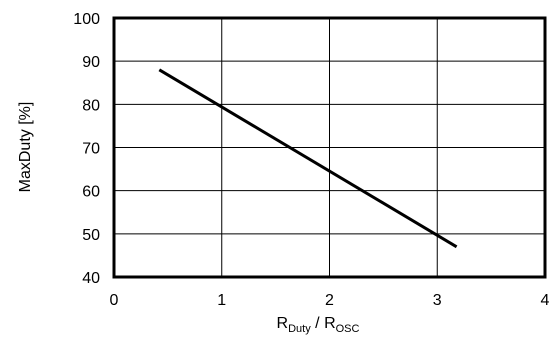 The image size is (550, 358). Describe the element at coordinates (91, 105) in the screenshot. I see `y-tick-label-4: 80` at that location.